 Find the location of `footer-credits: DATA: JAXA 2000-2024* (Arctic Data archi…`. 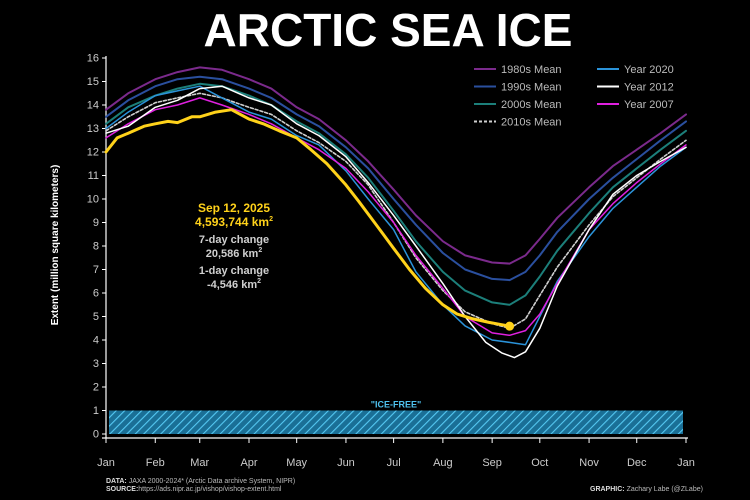

footer-credits: DATA: JAXA 2000-2024* (Arctic Data archi… is located at coordinates (200, 486).